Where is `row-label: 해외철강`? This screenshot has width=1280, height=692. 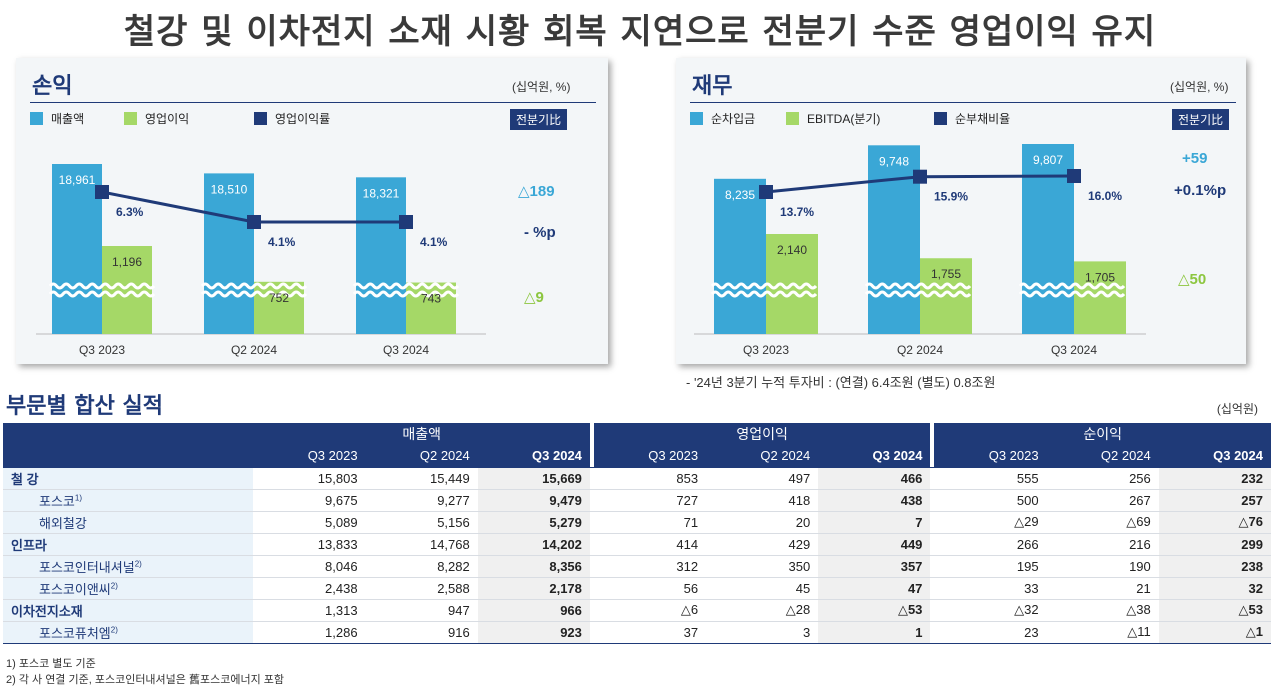 row-label: 해외철강 is located at coordinates (128, 522).